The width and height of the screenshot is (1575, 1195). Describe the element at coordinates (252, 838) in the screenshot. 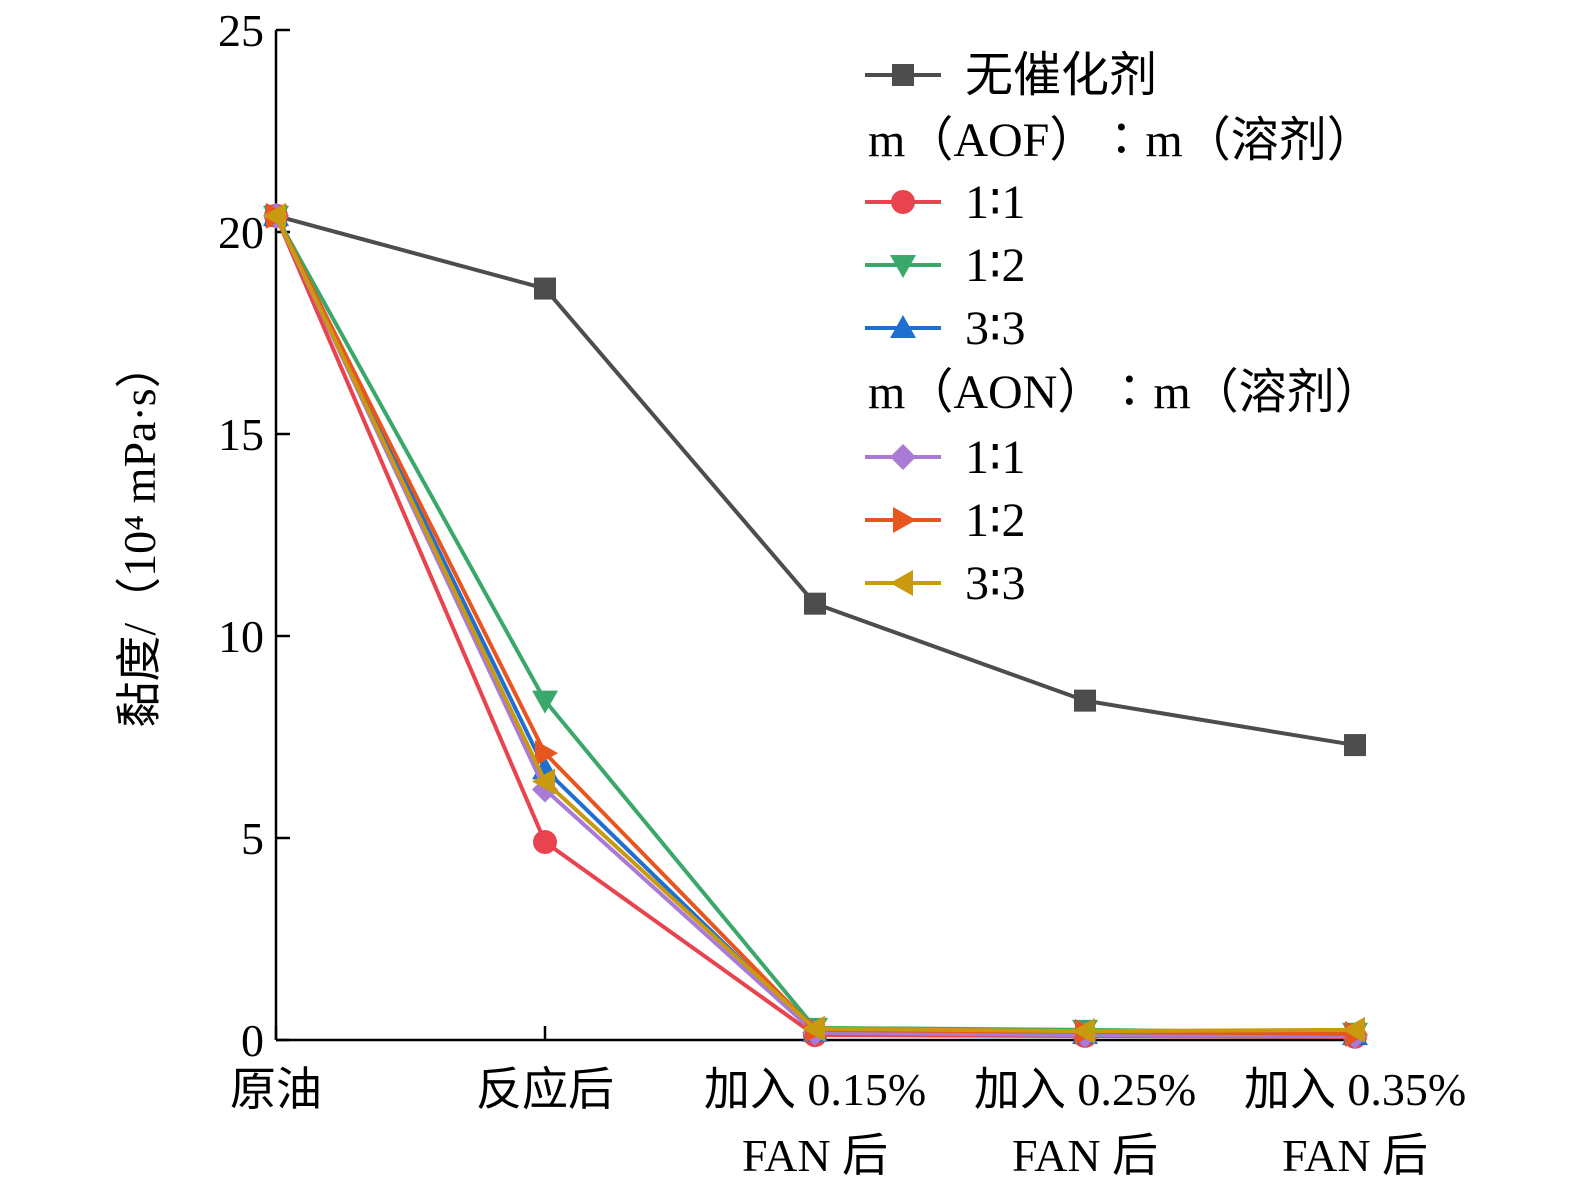

I see `y-tick-label: 5` at that location.